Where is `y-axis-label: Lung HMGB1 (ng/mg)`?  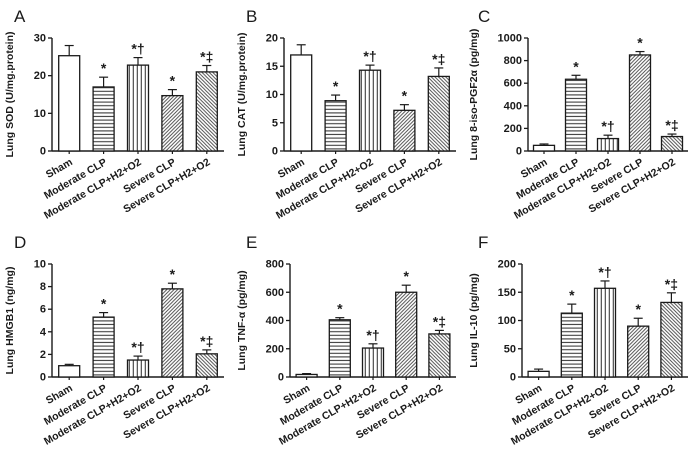
y-axis-label: Lung HMGB1 (ng/mg) is located at coordinates (10, 321).